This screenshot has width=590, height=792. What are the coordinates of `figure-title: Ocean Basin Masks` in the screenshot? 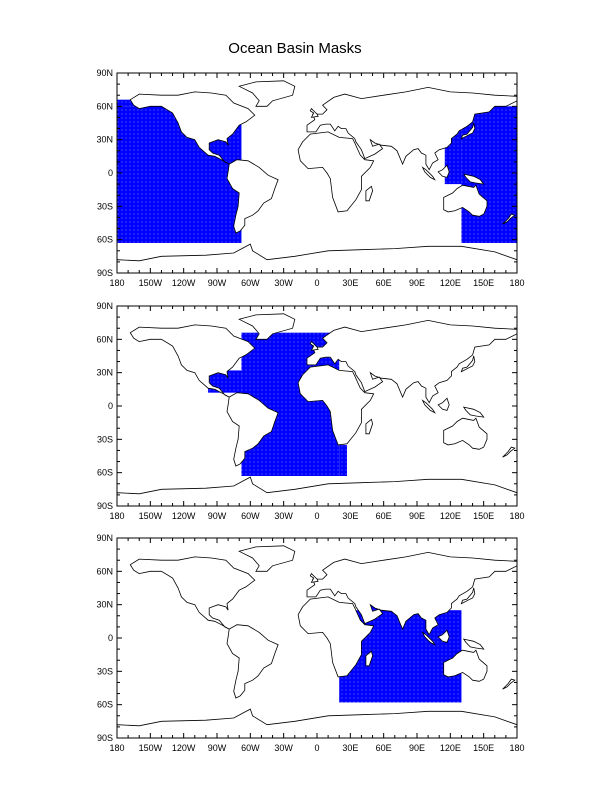 It's located at (295, 48).